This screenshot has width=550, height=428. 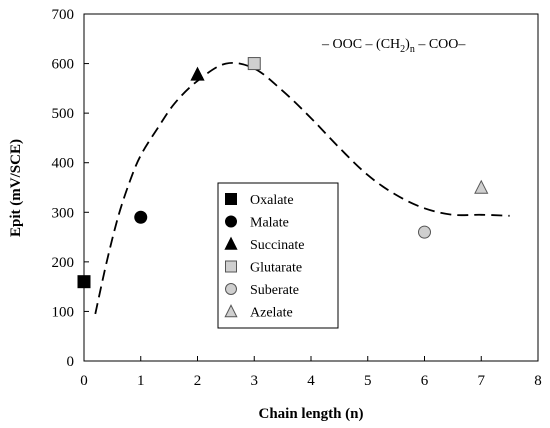 What do you see at coordinates (84, 282) in the screenshot?
I see `data-point-oxalate` at bounding box center [84, 282].